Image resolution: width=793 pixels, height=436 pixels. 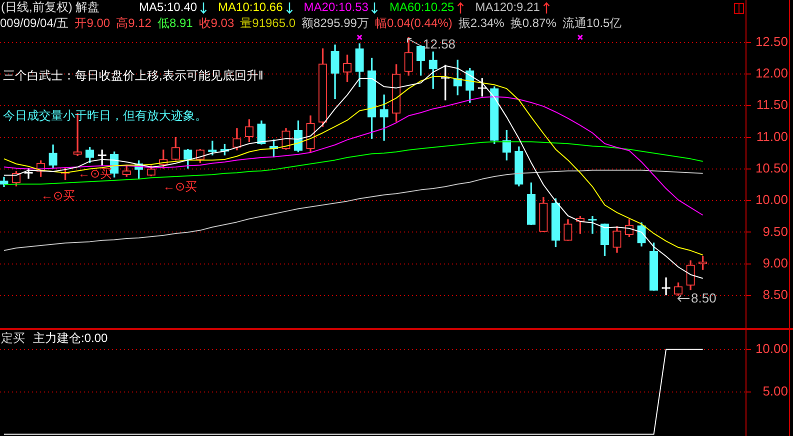 What do you see at coordinates (703, 298) in the screenshot?
I see `annotation: 8.50` at bounding box center [703, 298].